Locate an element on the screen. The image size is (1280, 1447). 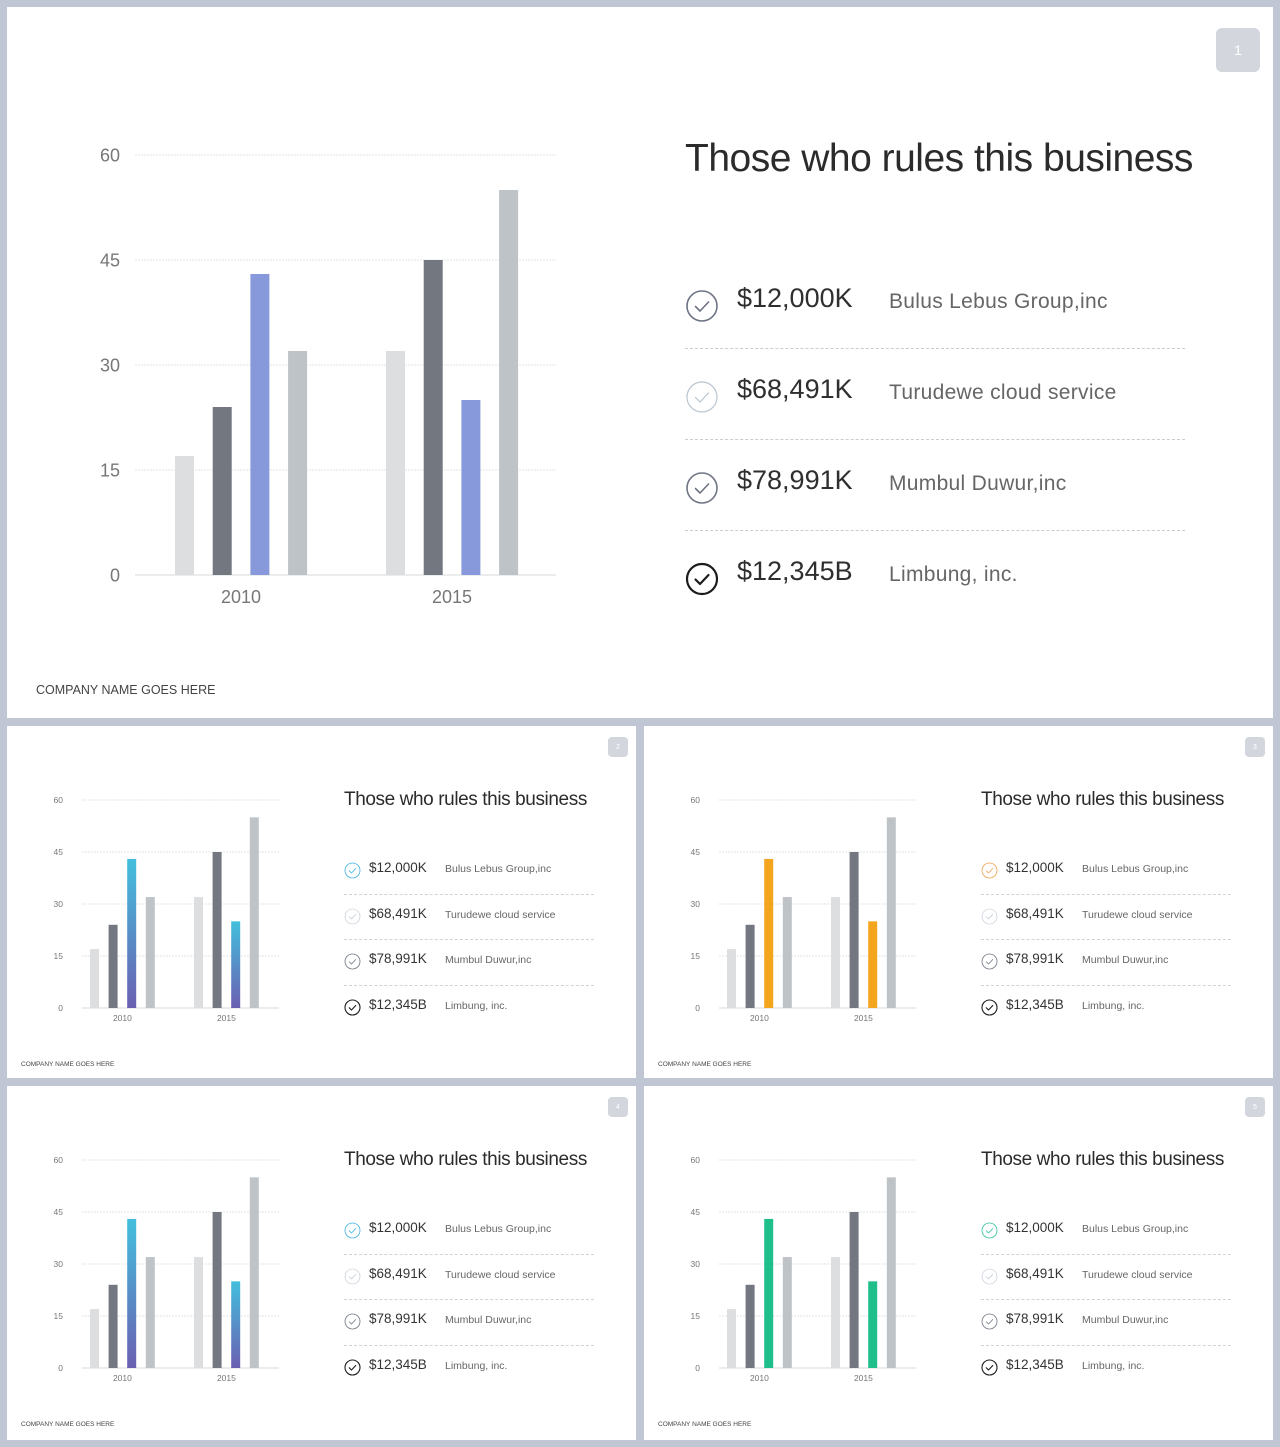
page-number: 5 is located at coordinates (1255, 1107).